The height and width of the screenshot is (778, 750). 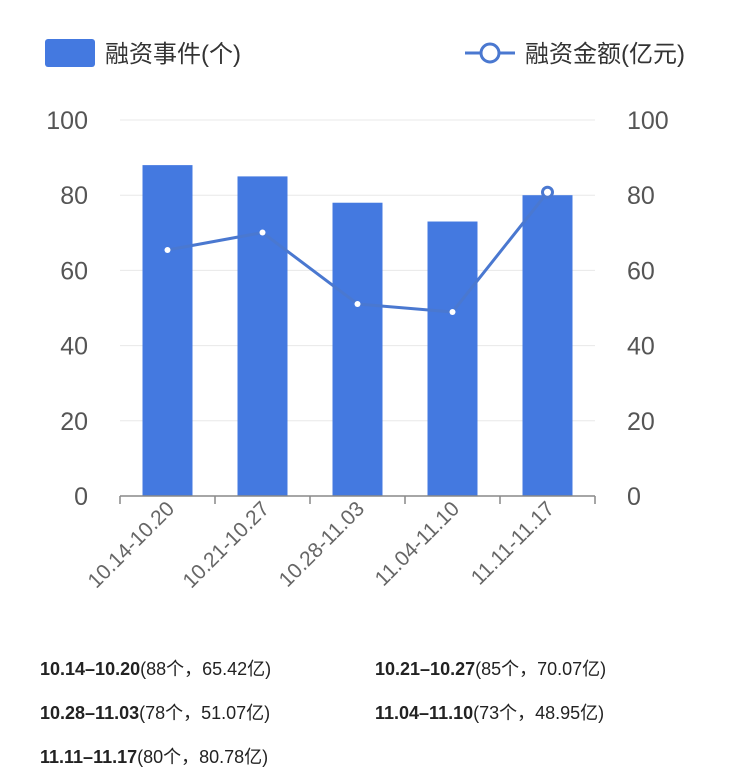 I want to click on legend-line-marker-icon, so click(x=490, y=53).